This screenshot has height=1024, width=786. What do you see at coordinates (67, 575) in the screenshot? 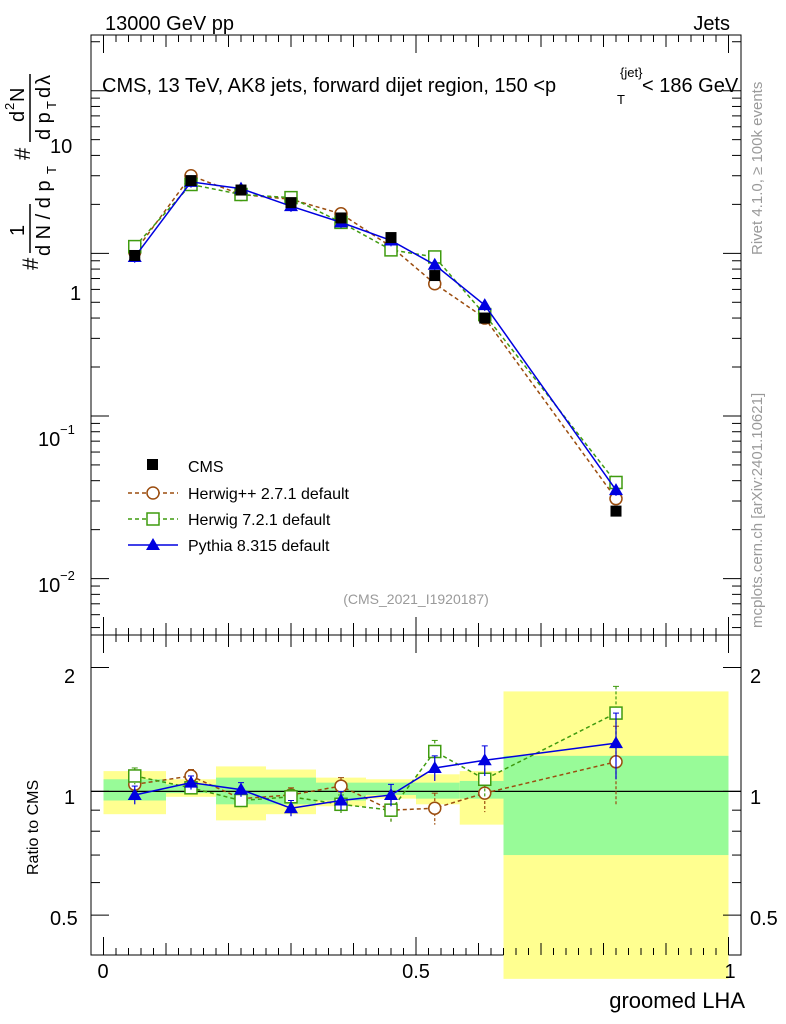
I see `y-tick-exp-0.01: −2` at bounding box center [67, 575].